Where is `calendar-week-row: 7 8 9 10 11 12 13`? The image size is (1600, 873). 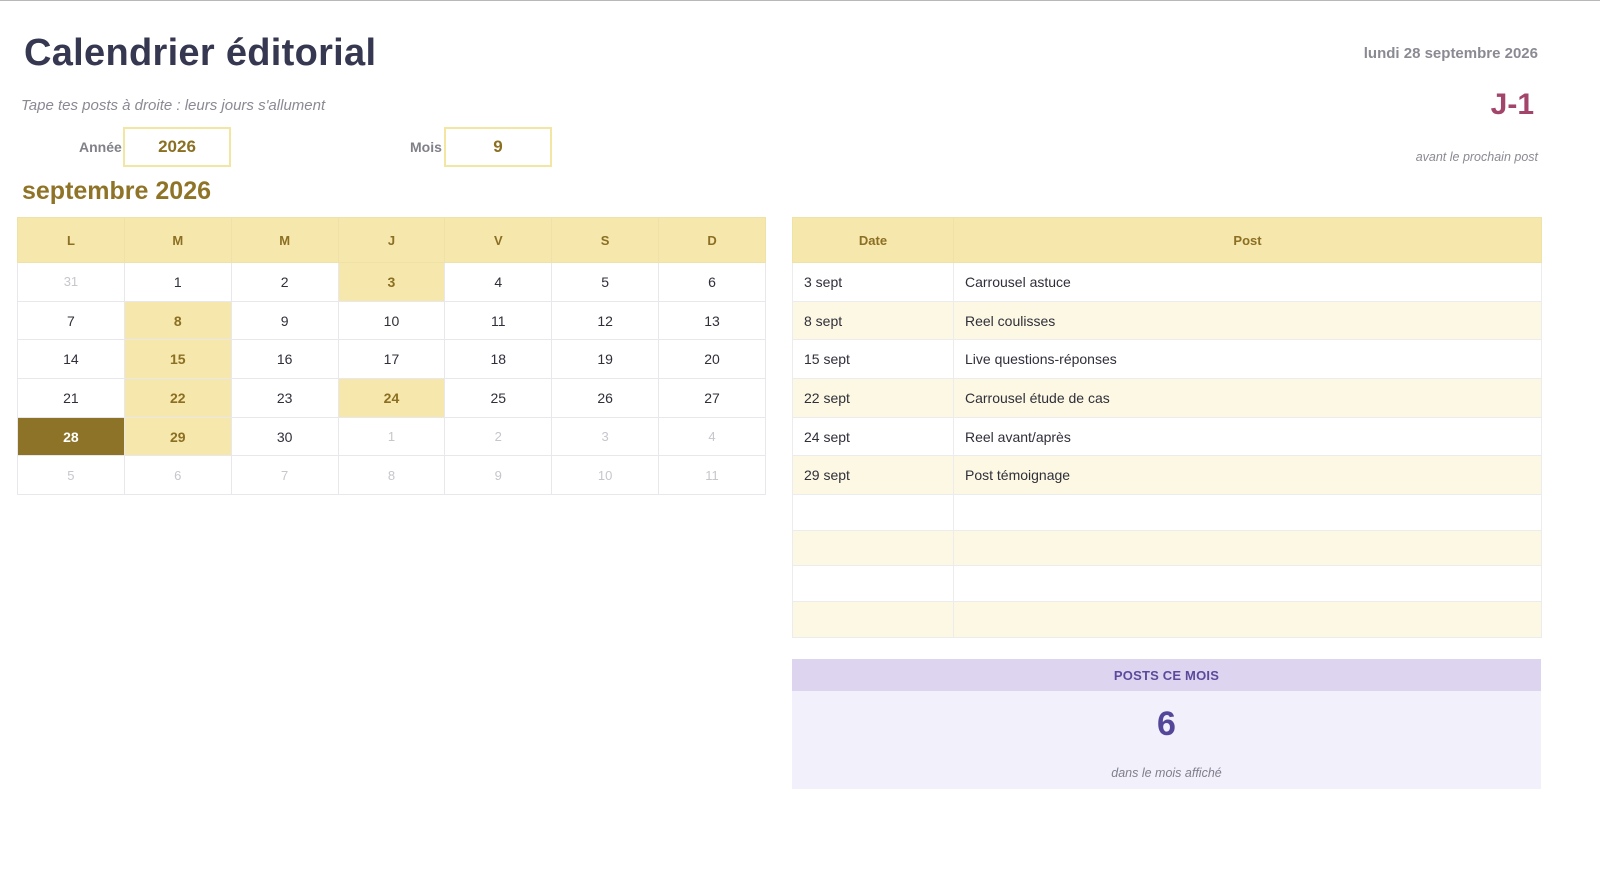 calendar-week-row: 7 8 9 10 11 12 13 is located at coordinates (391, 320).